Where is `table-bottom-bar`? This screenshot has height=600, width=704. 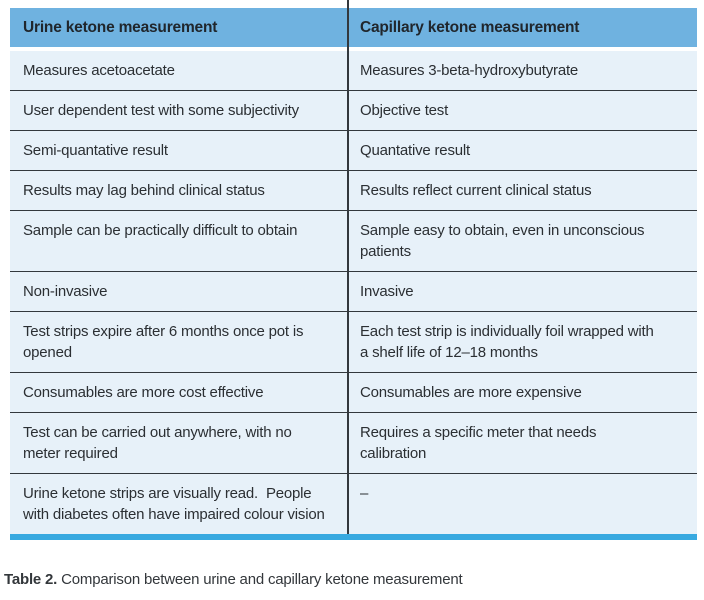 table-bottom-bar is located at coordinates (353, 537).